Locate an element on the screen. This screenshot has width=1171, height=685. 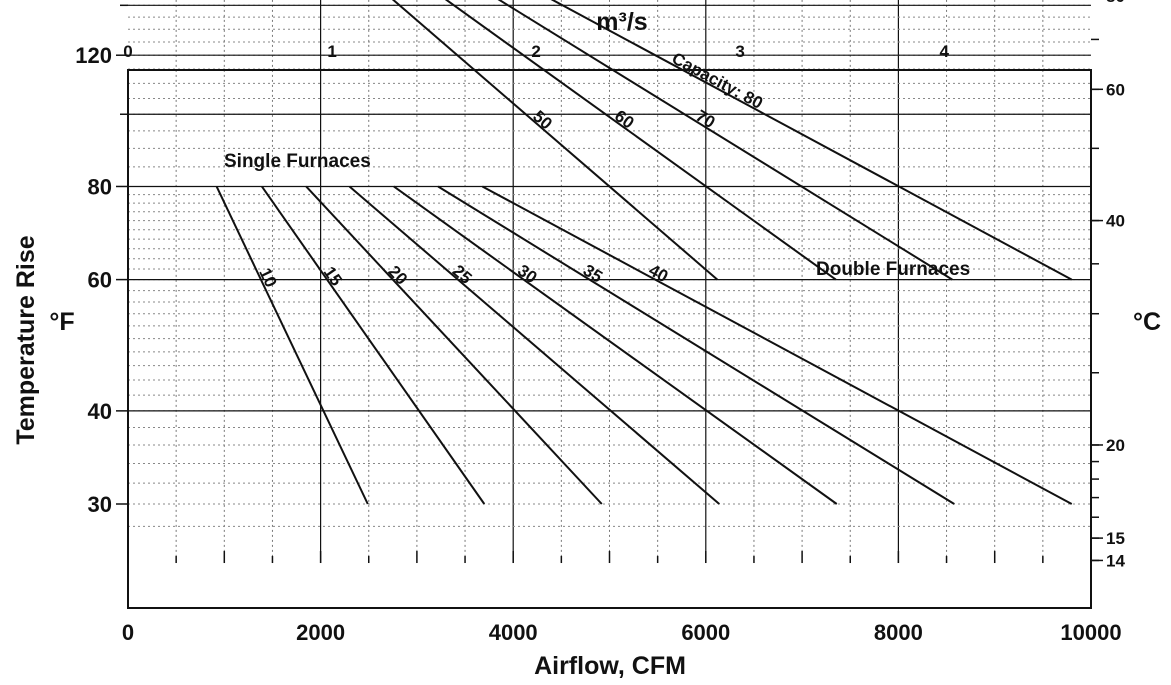
x-tick-label: 0 is located at coordinates (128, 632).